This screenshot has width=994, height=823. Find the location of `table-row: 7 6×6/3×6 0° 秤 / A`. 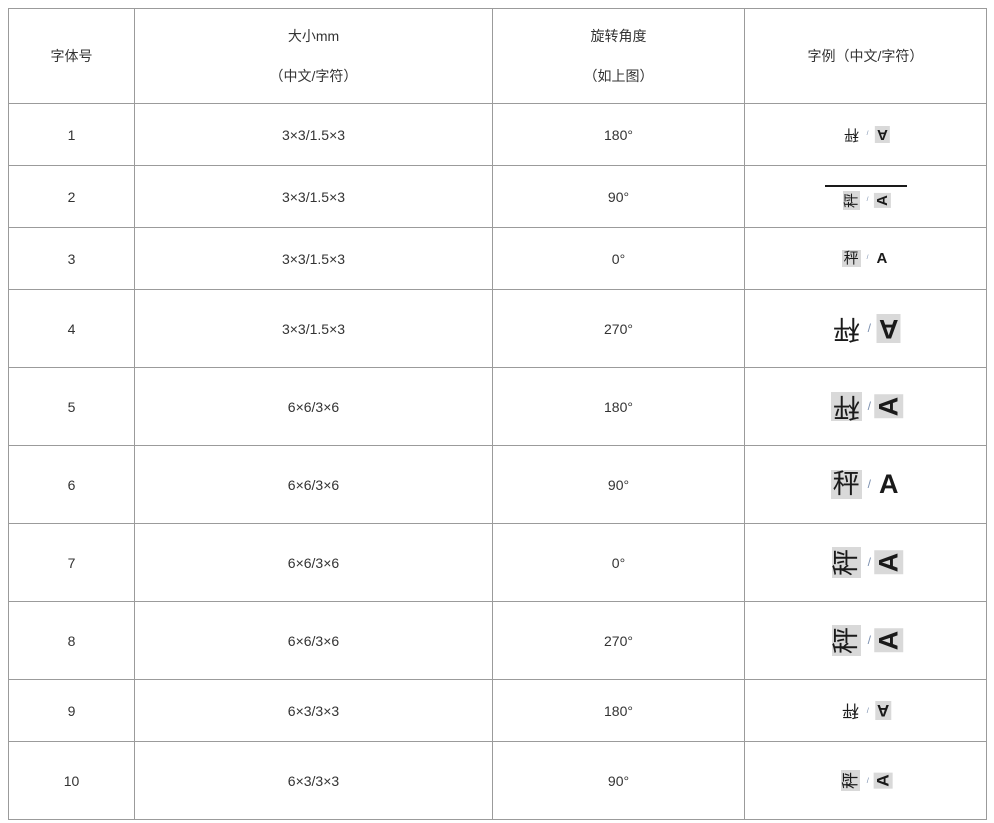

table-row: 7 6×6/3×6 0° 秤 / A is located at coordinates (497, 562).